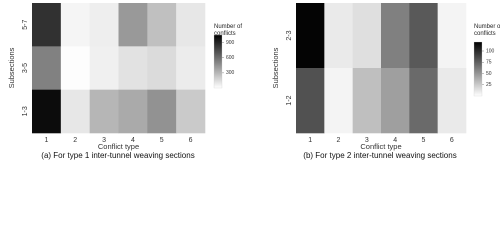 The width and height of the screenshot is (500, 240). What do you see at coordinates (25, 111) in the screenshot?
I see `y-tick-label: 1-3` at bounding box center [25, 111].